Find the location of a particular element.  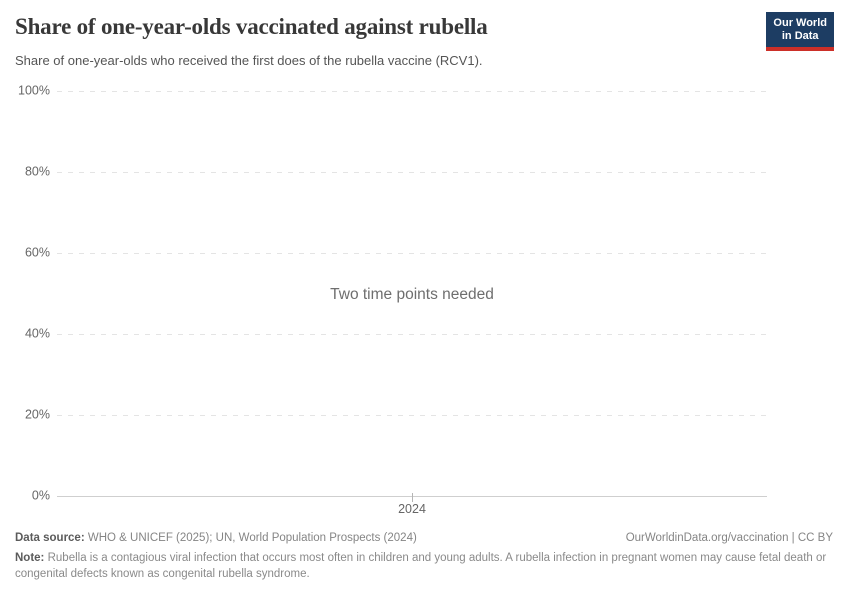

owid-logo-line2: in Data is located at coordinates (800, 36).